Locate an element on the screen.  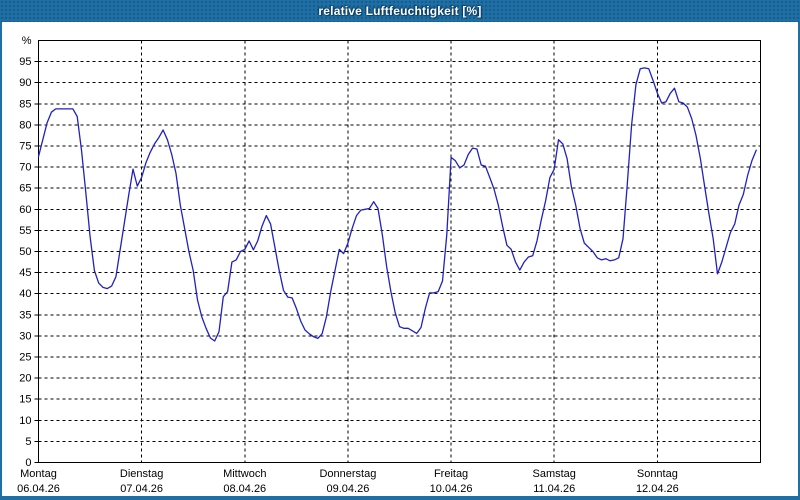
x-axis-day-label: Sonntag is located at coordinates (657, 474).